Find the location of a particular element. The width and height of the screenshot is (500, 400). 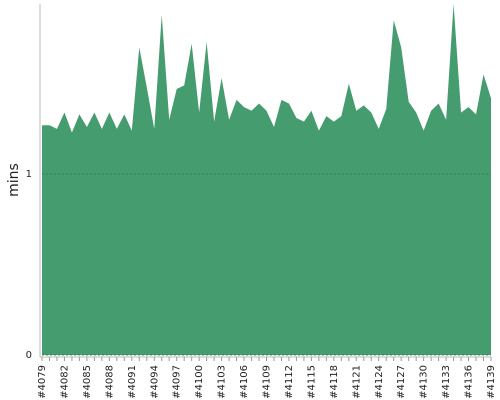

y-tick-label: 1 is located at coordinates (29, 174).